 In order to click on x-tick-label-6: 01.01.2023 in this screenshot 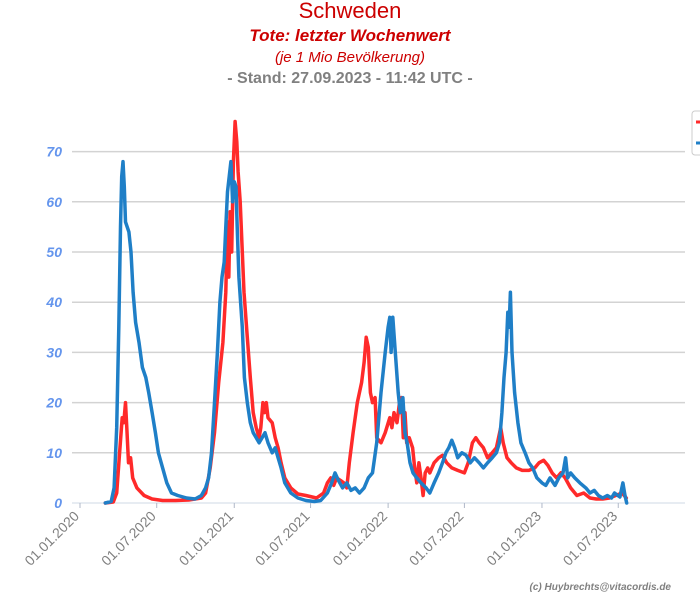, I will do `click(513, 538)`.